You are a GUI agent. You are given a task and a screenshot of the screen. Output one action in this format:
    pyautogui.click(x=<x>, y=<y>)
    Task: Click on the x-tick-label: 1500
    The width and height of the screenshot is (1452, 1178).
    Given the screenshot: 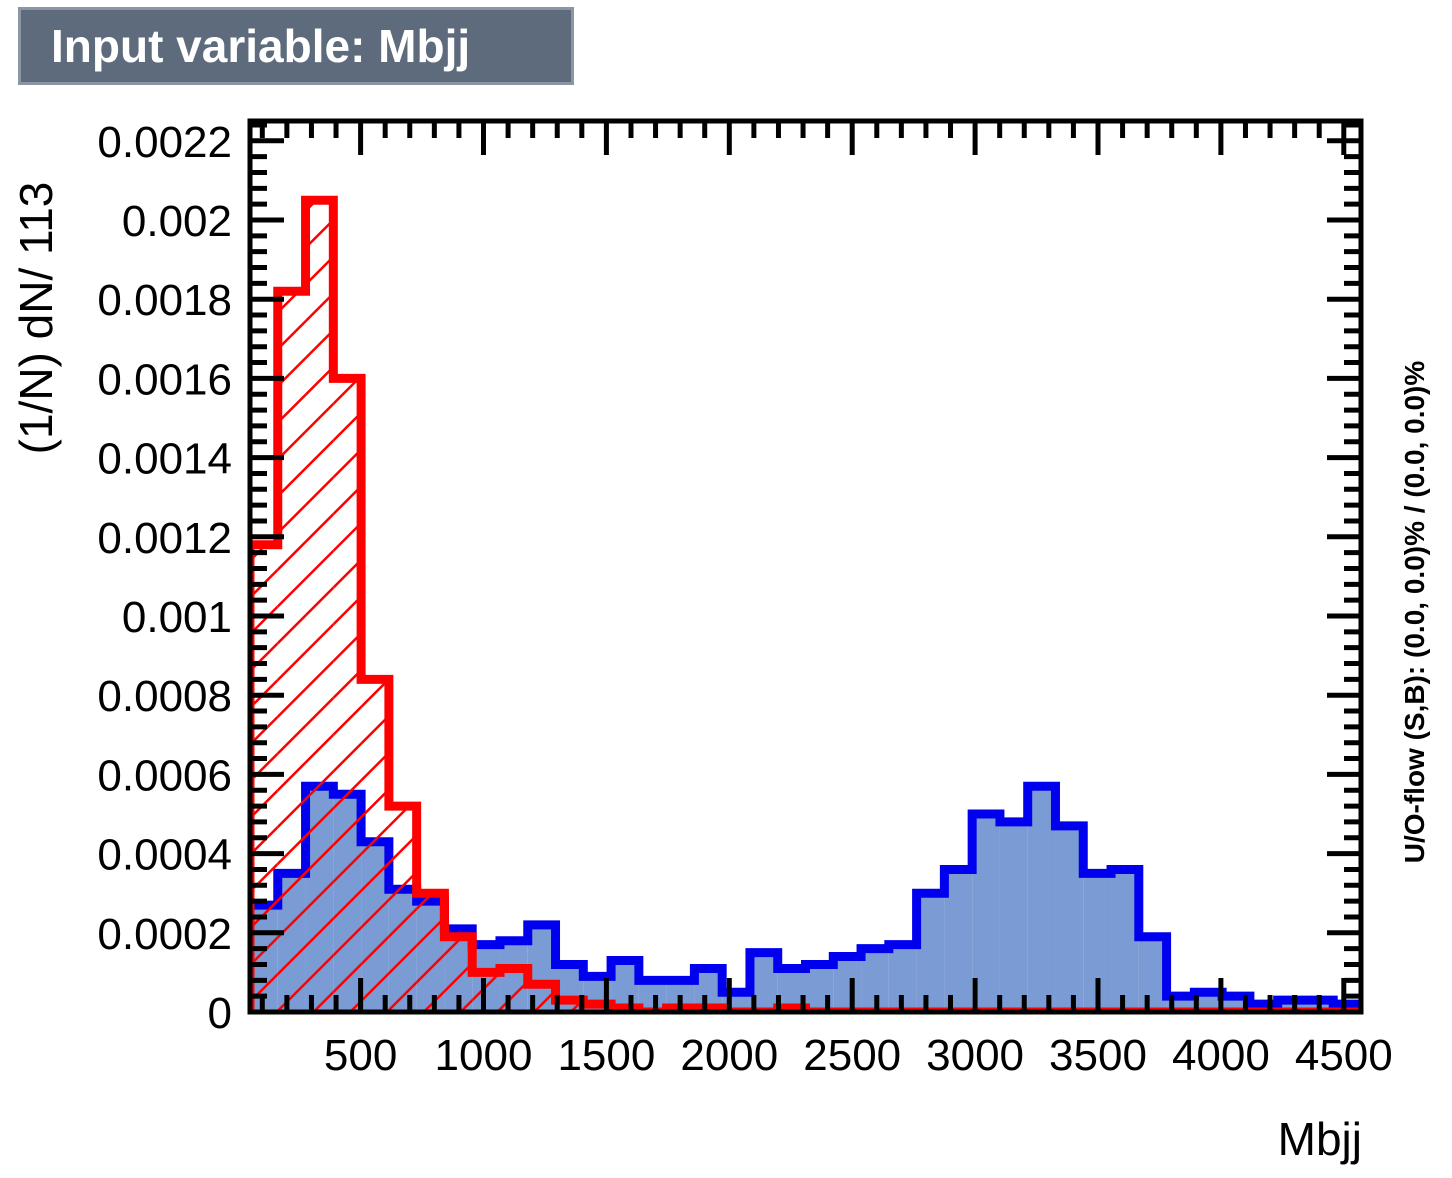 What is the action you would take?
    pyautogui.click(x=606, y=1055)
    